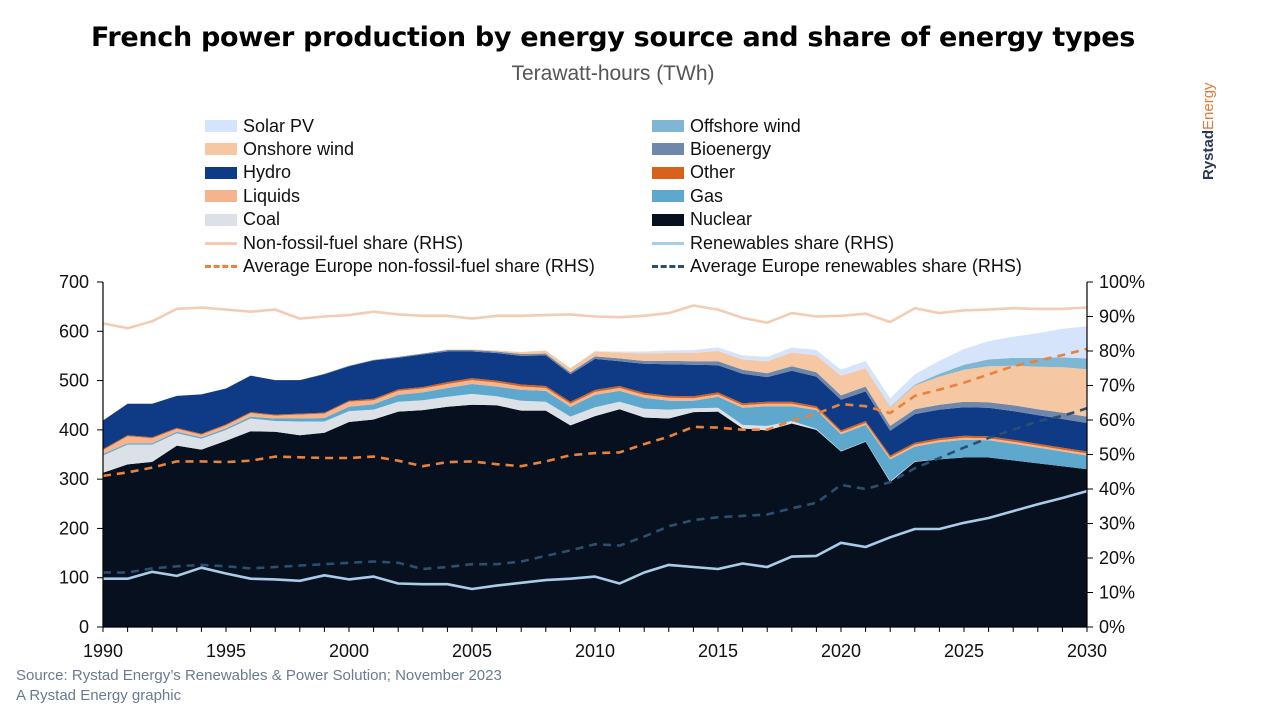 The height and width of the screenshot is (720, 1280). I want to click on y-tick-label: 600, so click(74, 331).